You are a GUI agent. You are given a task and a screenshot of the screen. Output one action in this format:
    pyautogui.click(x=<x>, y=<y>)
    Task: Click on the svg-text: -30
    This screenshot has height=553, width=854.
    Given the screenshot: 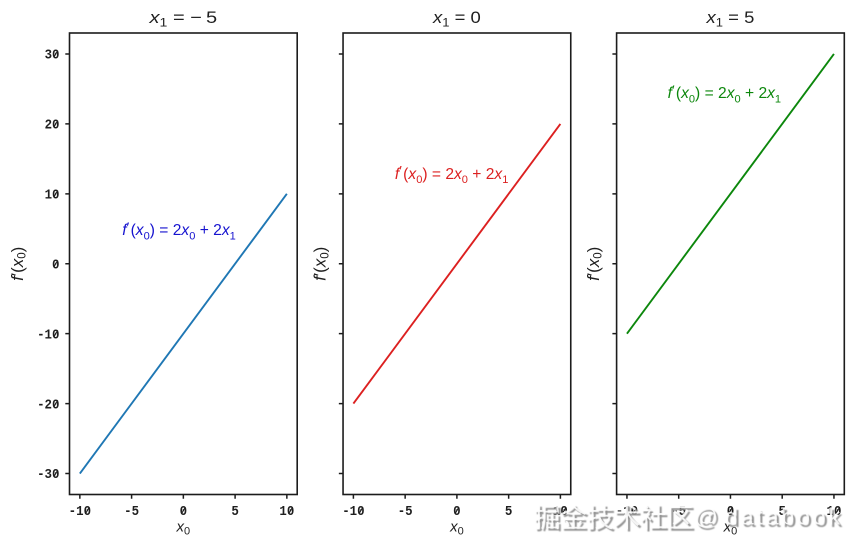 What is the action you would take?
    pyautogui.click(x=48, y=475)
    